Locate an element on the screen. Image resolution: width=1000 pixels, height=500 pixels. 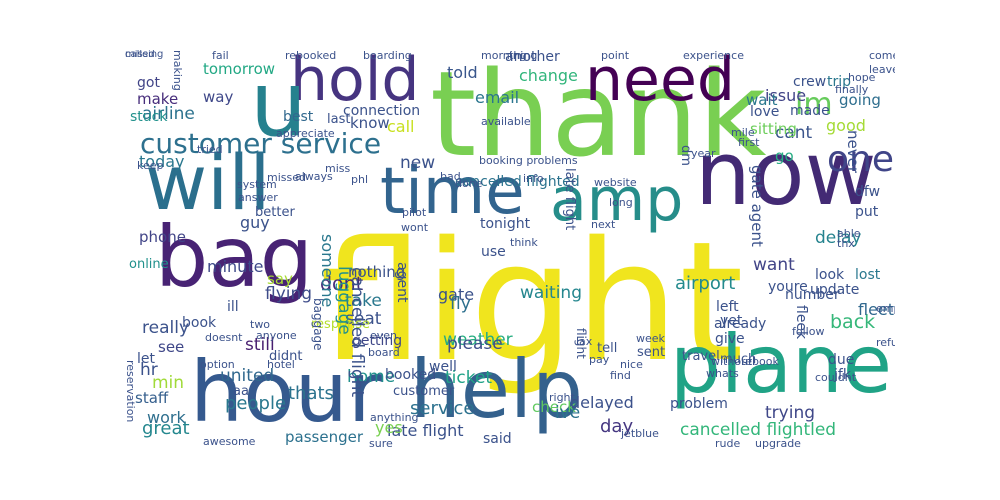
cloud-word: change is located at coordinates (548, 75).